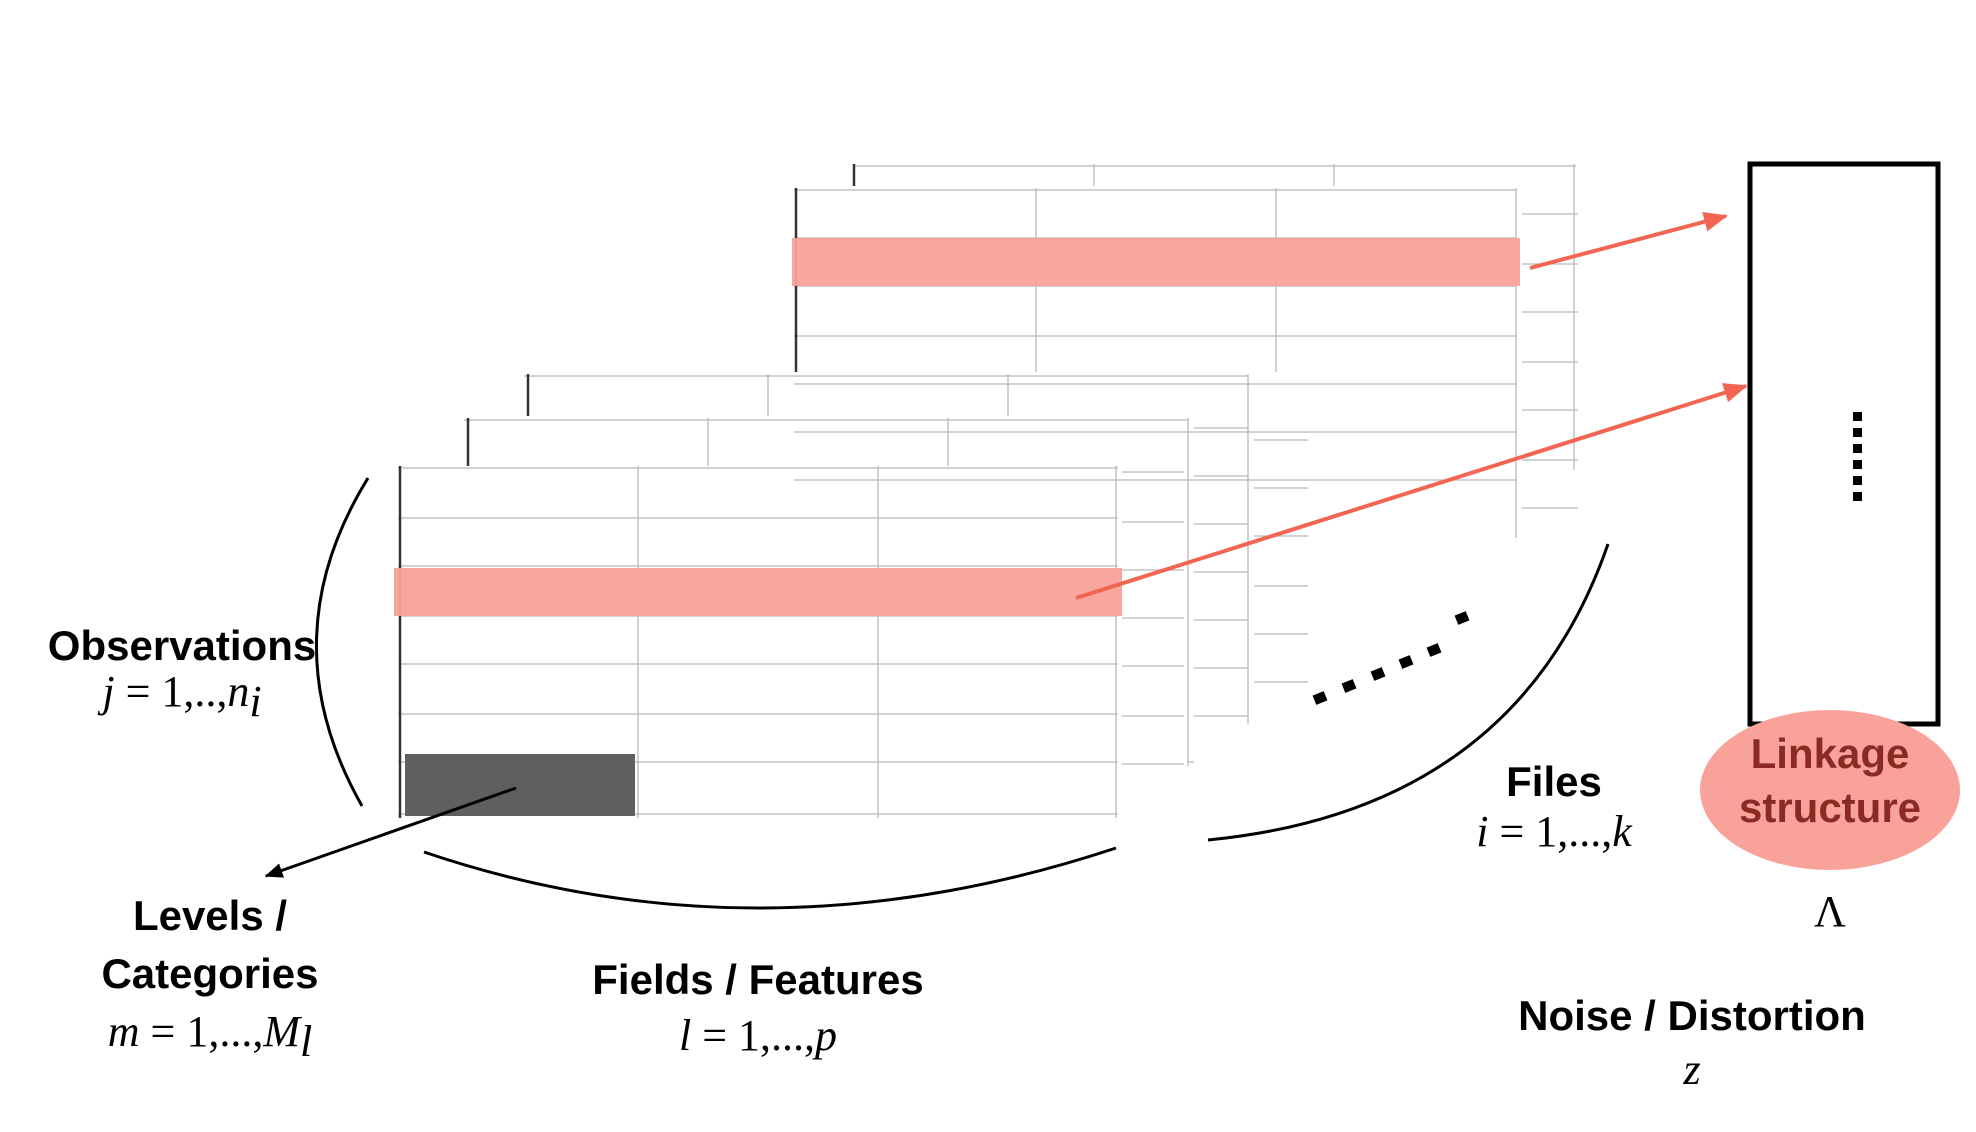 The width and height of the screenshot is (1976, 1132). What do you see at coordinates (1185, 351) in the screenshot?
I see `file-back` at bounding box center [1185, 351].